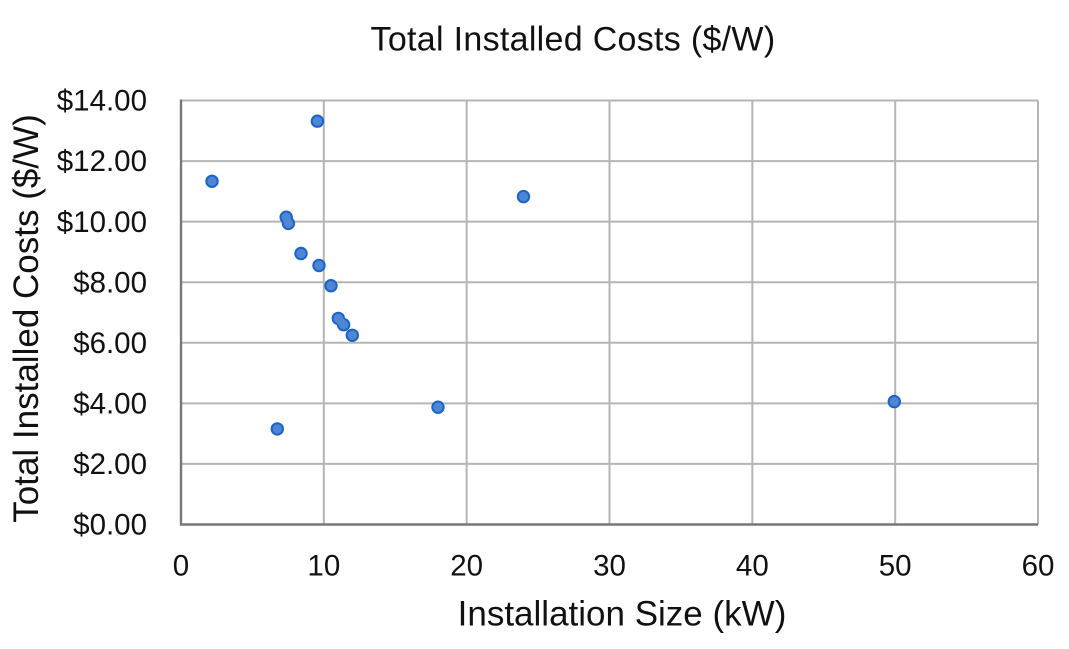 This screenshot has height=649, width=1069. Describe the element at coordinates (110, 343) in the screenshot. I see `svg-text: $6.00` at that location.